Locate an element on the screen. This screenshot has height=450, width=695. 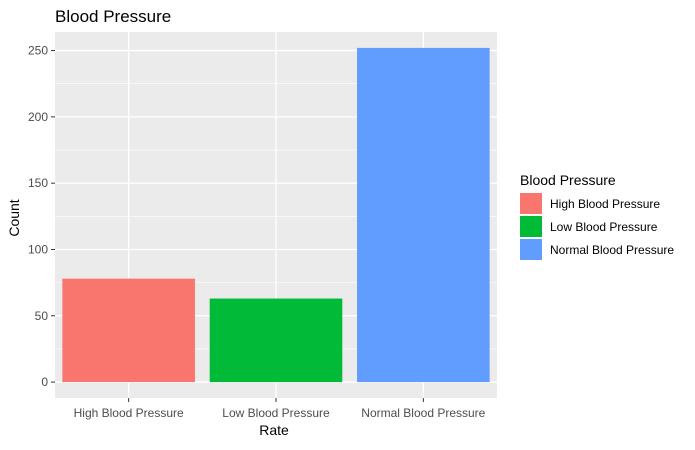
y-axis-label: Count is located at coordinates (14, 217).